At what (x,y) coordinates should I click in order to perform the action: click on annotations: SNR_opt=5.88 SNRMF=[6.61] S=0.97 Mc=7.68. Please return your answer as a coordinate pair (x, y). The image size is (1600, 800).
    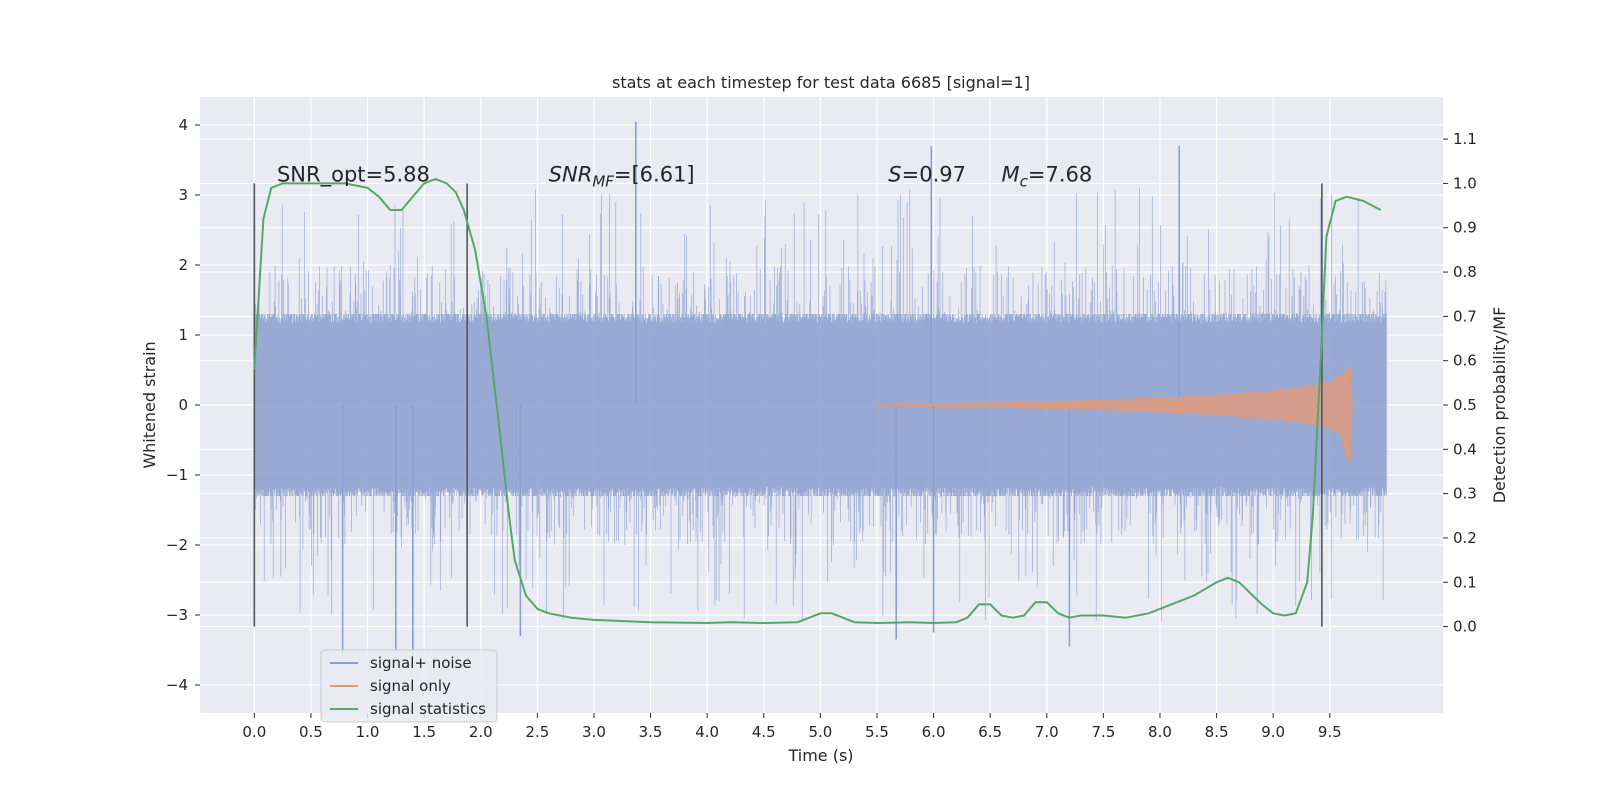
    Looking at the image, I should click on (684, 176).